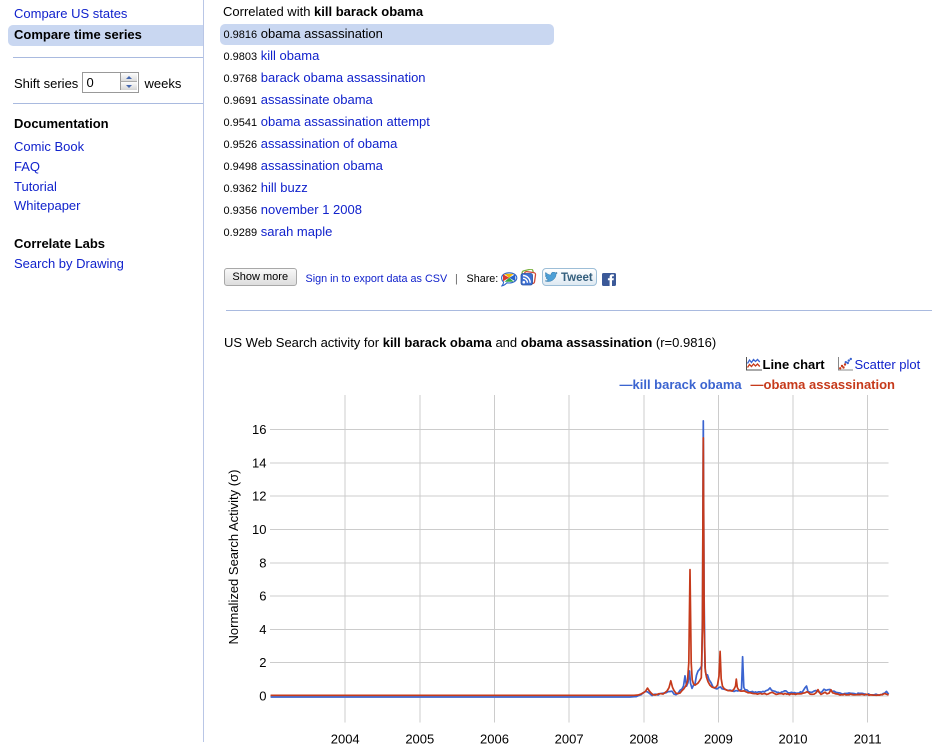 The height and width of the screenshot is (753, 932). Describe the element at coordinates (259, 462) in the screenshot. I see `svg-text: 14` at that location.